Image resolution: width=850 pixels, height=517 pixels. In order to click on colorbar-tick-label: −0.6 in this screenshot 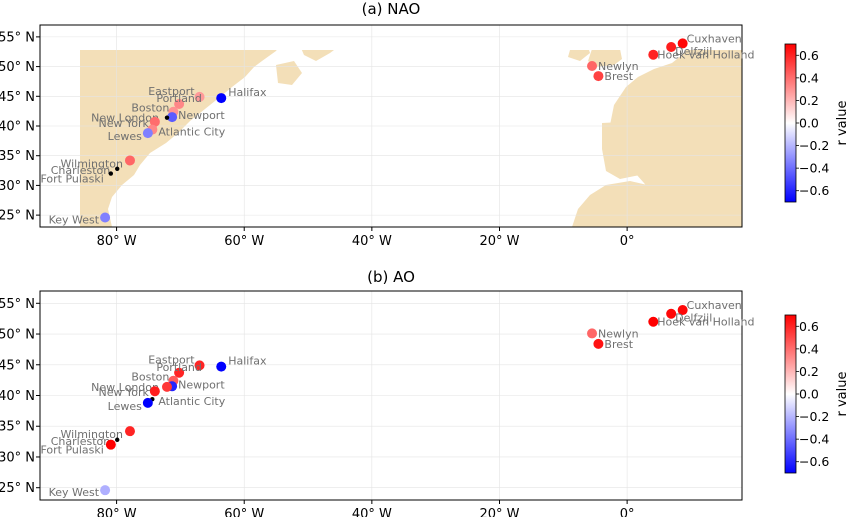, I will do `click(814, 461)`.